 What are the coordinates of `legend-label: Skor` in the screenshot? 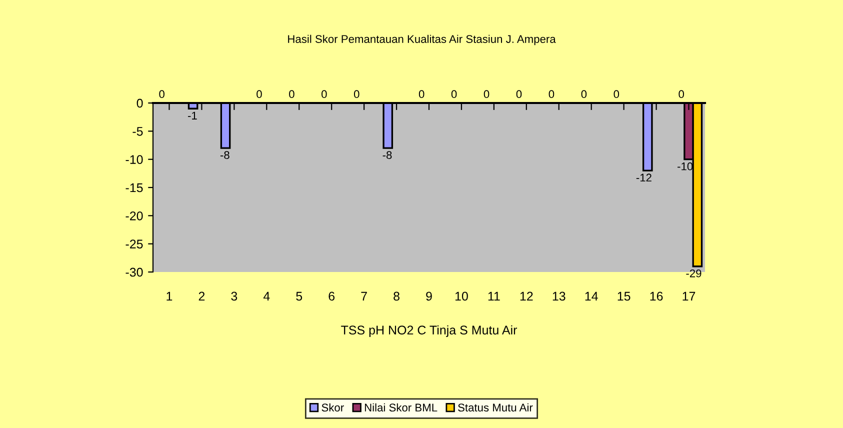 It's located at (333, 407).